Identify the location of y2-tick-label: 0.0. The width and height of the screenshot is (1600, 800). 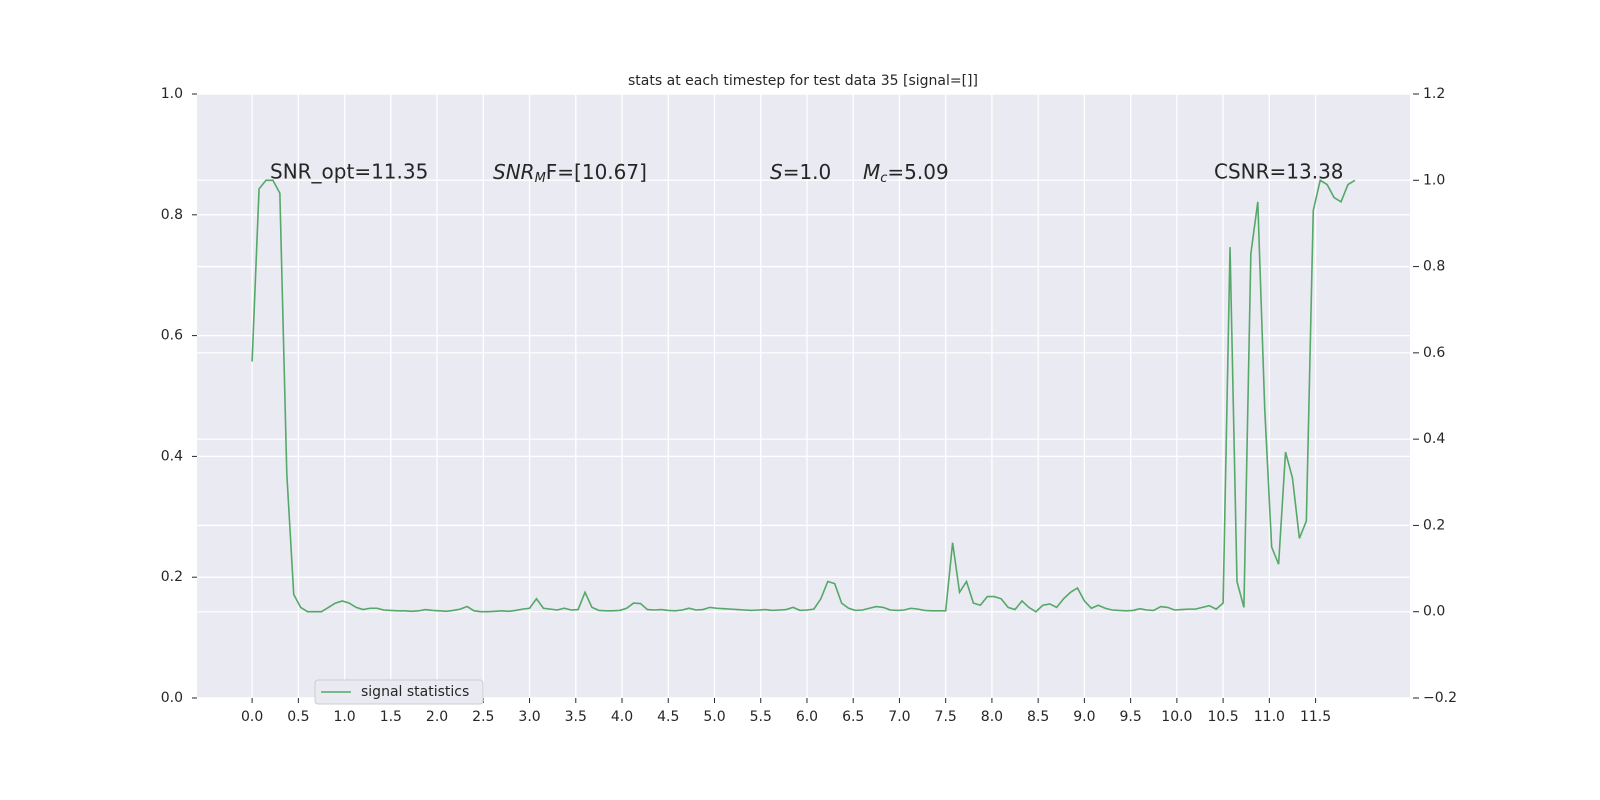
(1434, 612).